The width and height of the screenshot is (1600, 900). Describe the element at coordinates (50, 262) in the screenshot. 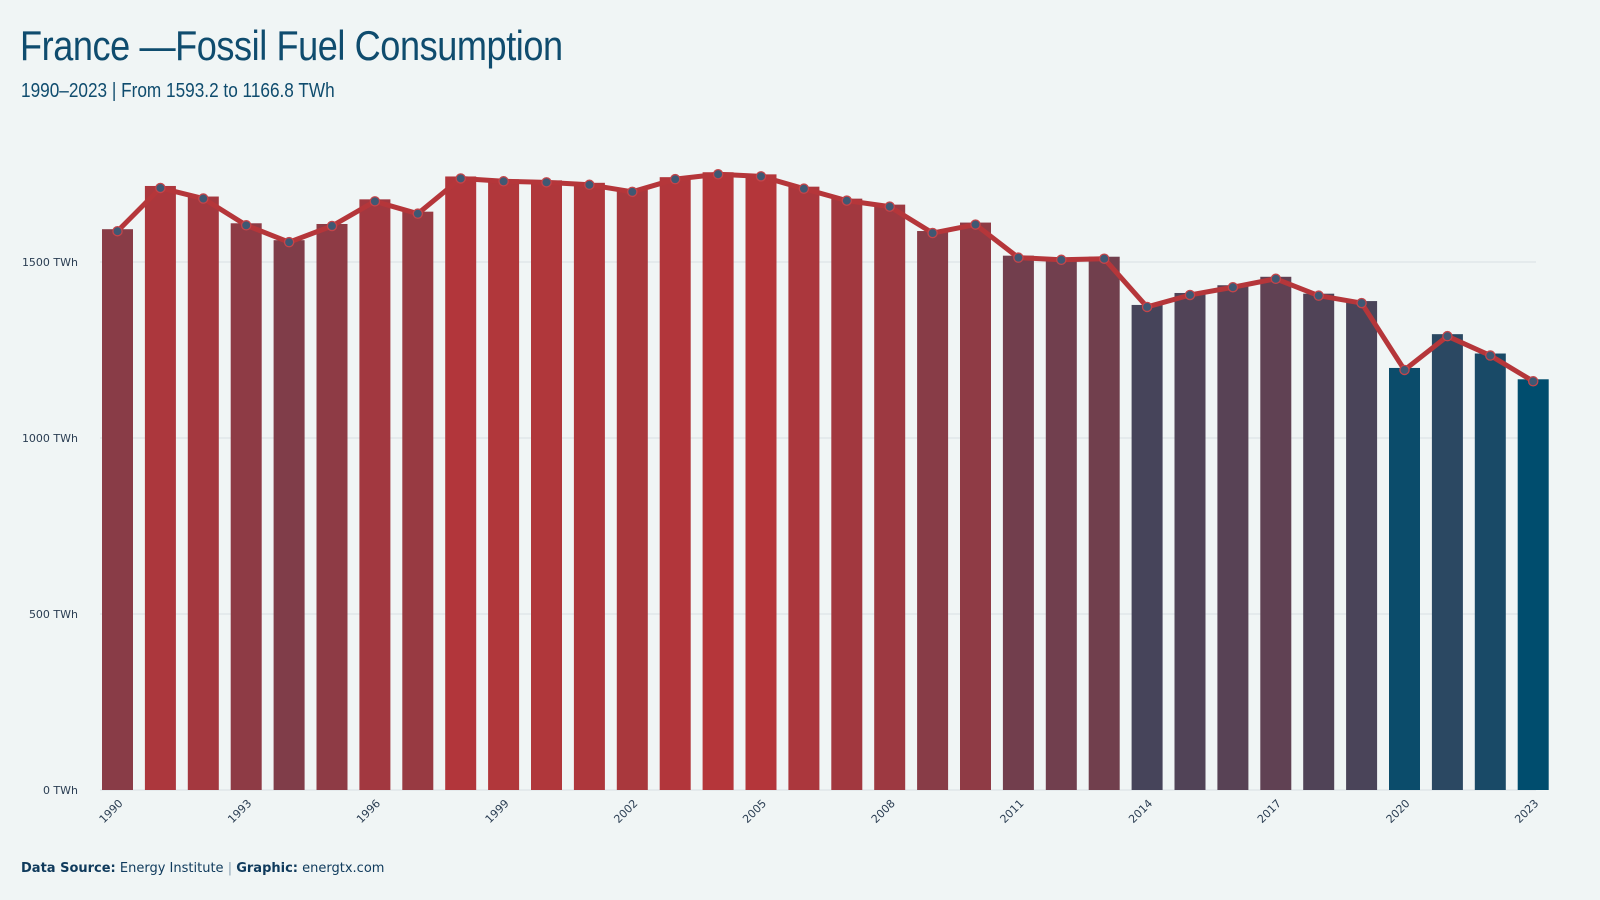

I see `y-tick-label: 1500 TWh` at that location.